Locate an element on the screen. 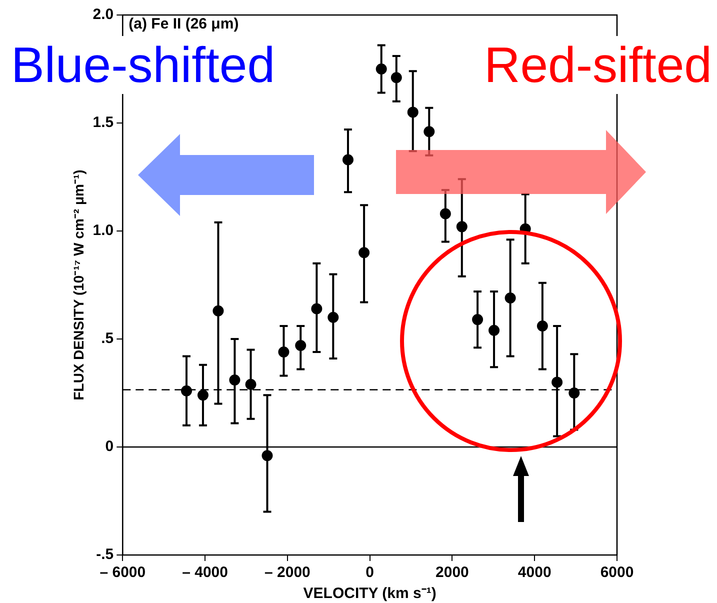  annotation: Blue-shifted is located at coordinates (143, 65).